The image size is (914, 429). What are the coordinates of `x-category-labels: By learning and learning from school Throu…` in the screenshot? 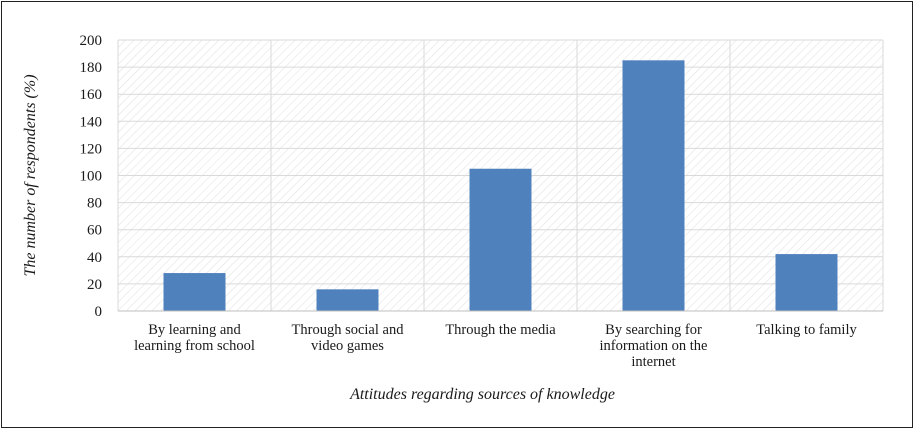 It's located at (495, 346).